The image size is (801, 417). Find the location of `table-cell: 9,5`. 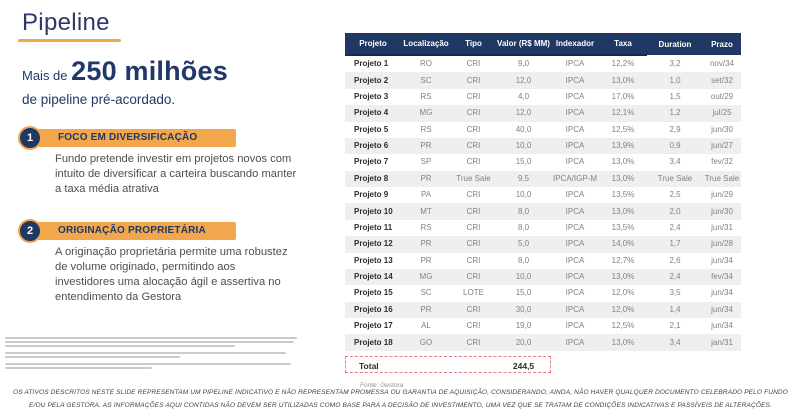

table-cell: 9,5 is located at coordinates (523, 178).